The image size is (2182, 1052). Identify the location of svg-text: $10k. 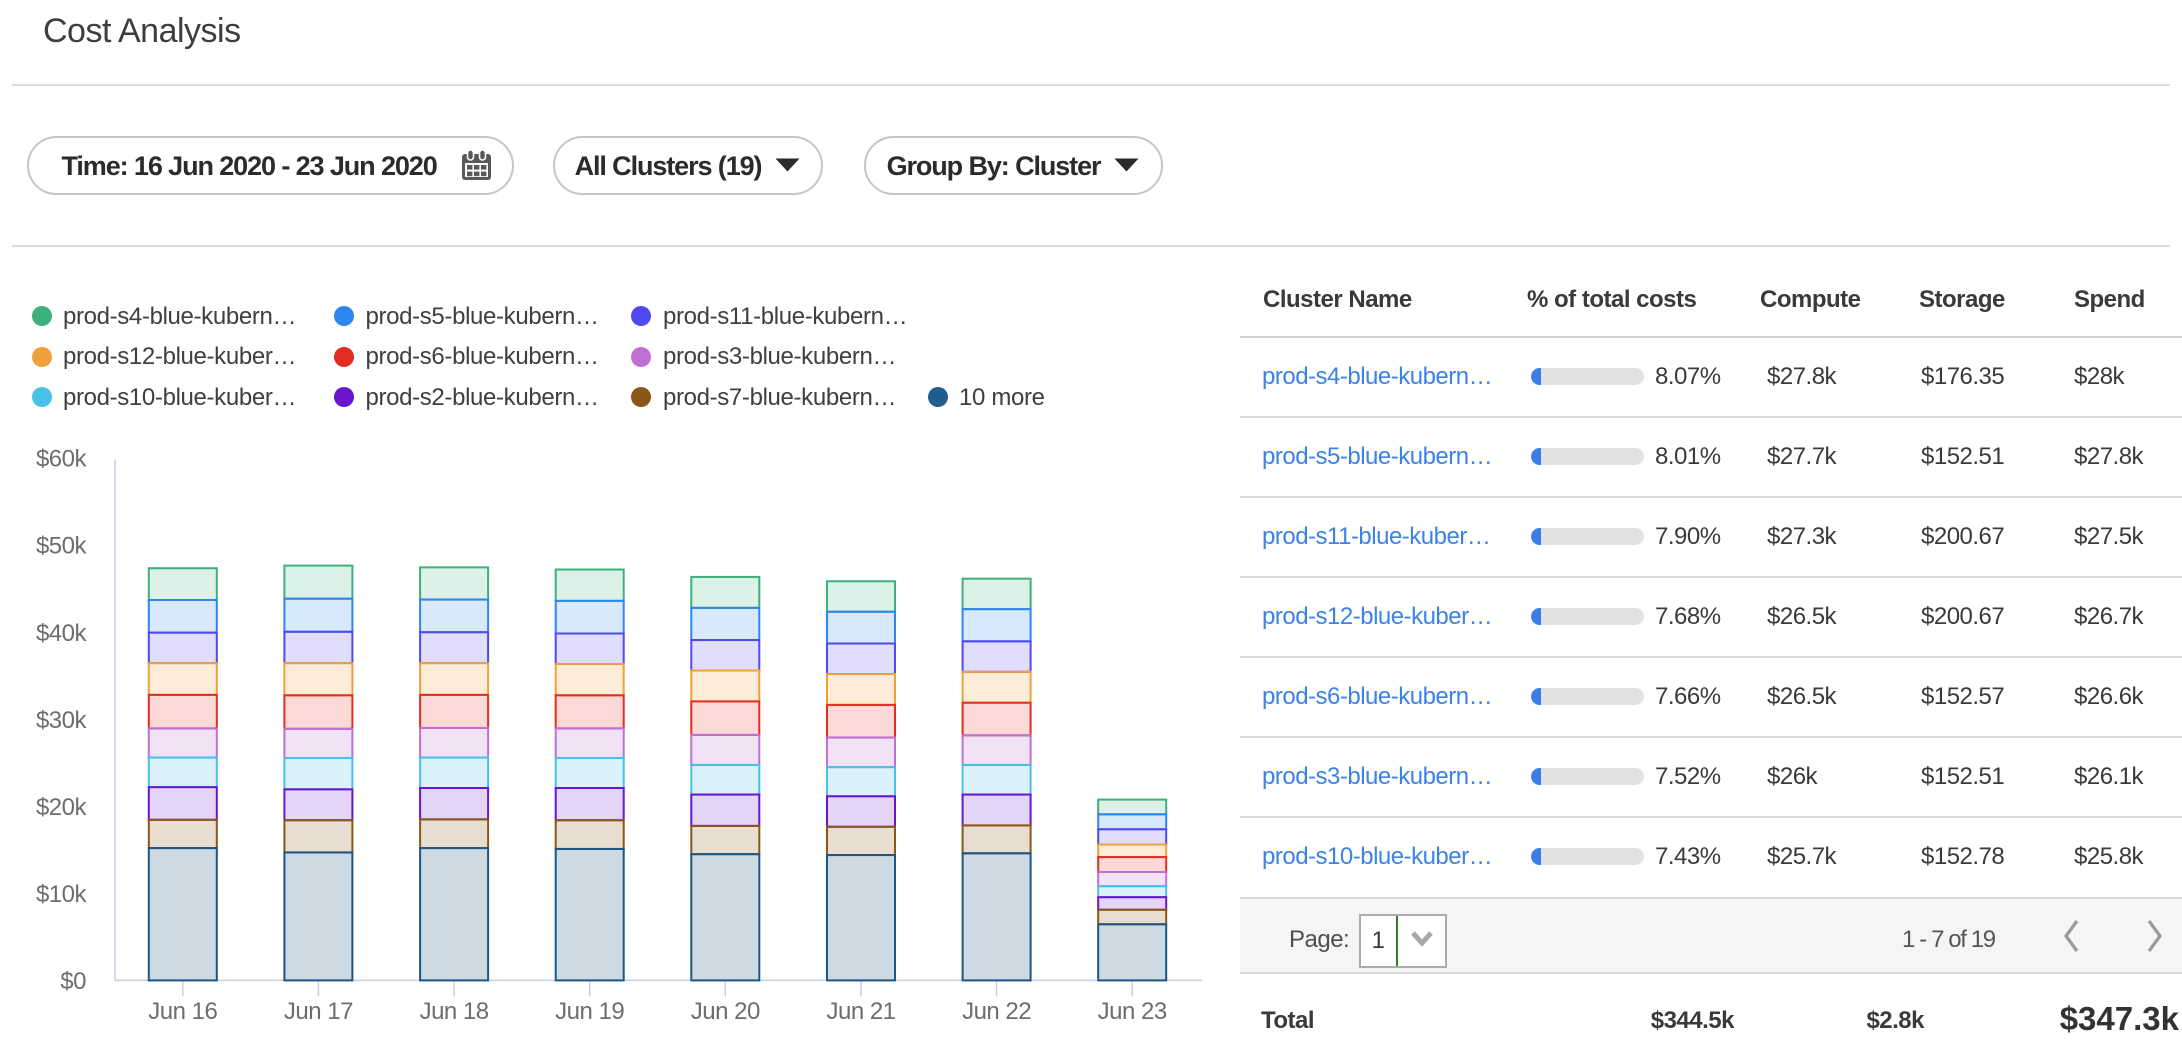
(62, 894).